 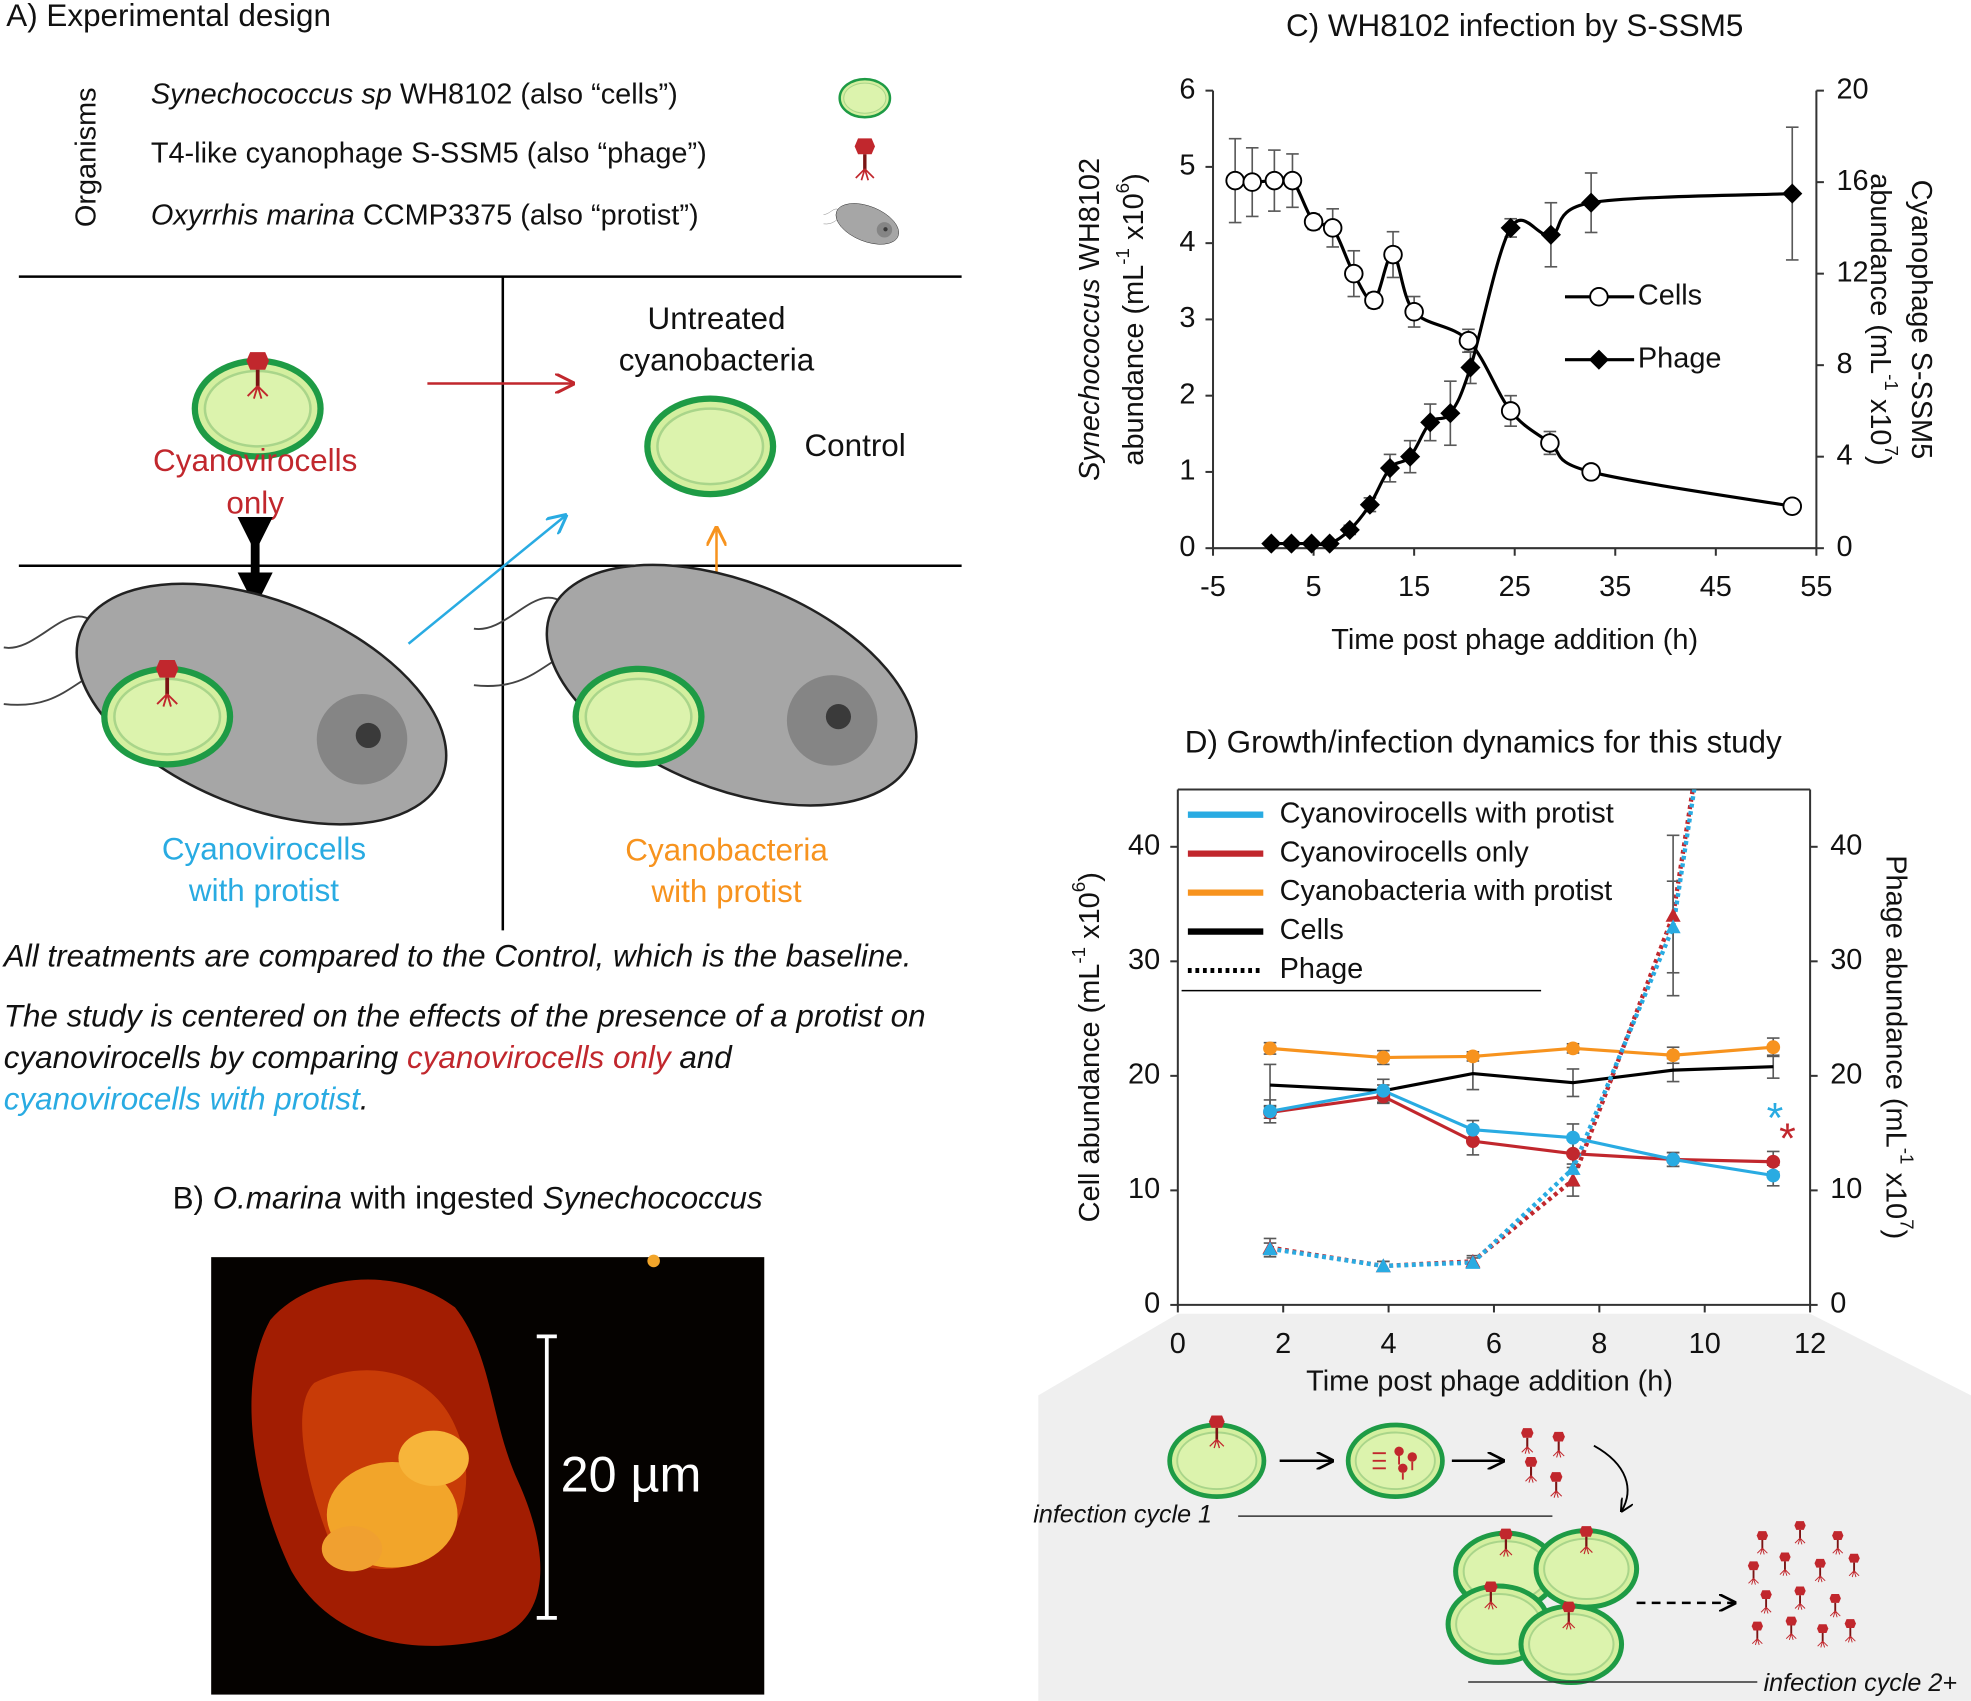 I want to click on x-tick-label: -5, so click(x=1213, y=587).